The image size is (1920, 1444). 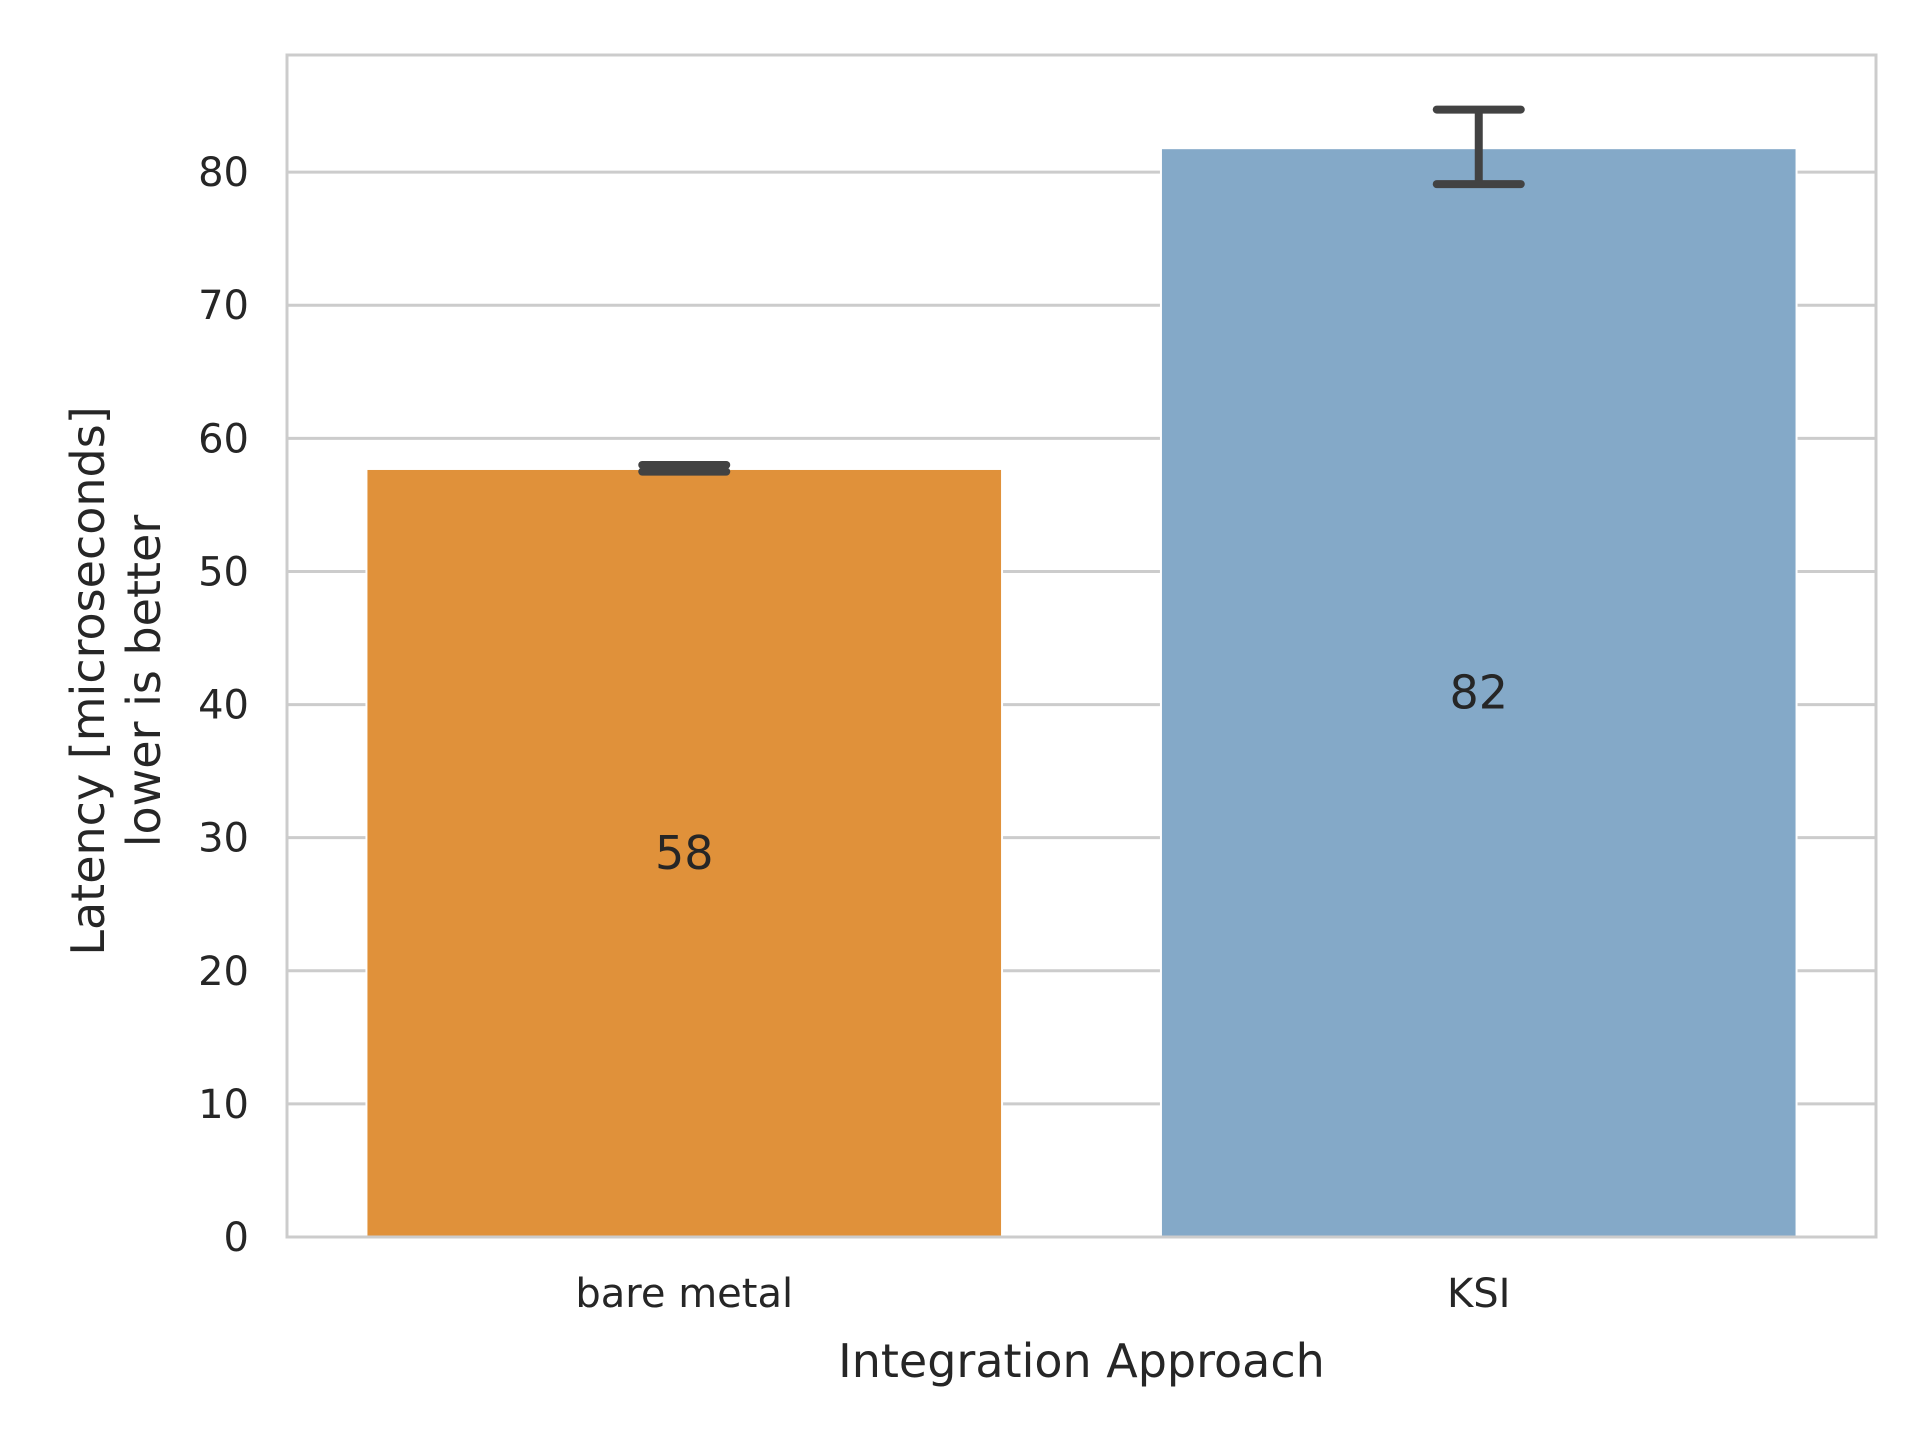 What do you see at coordinates (223, 1105) in the screenshot?
I see `y-tick-label: 10` at bounding box center [223, 1105].